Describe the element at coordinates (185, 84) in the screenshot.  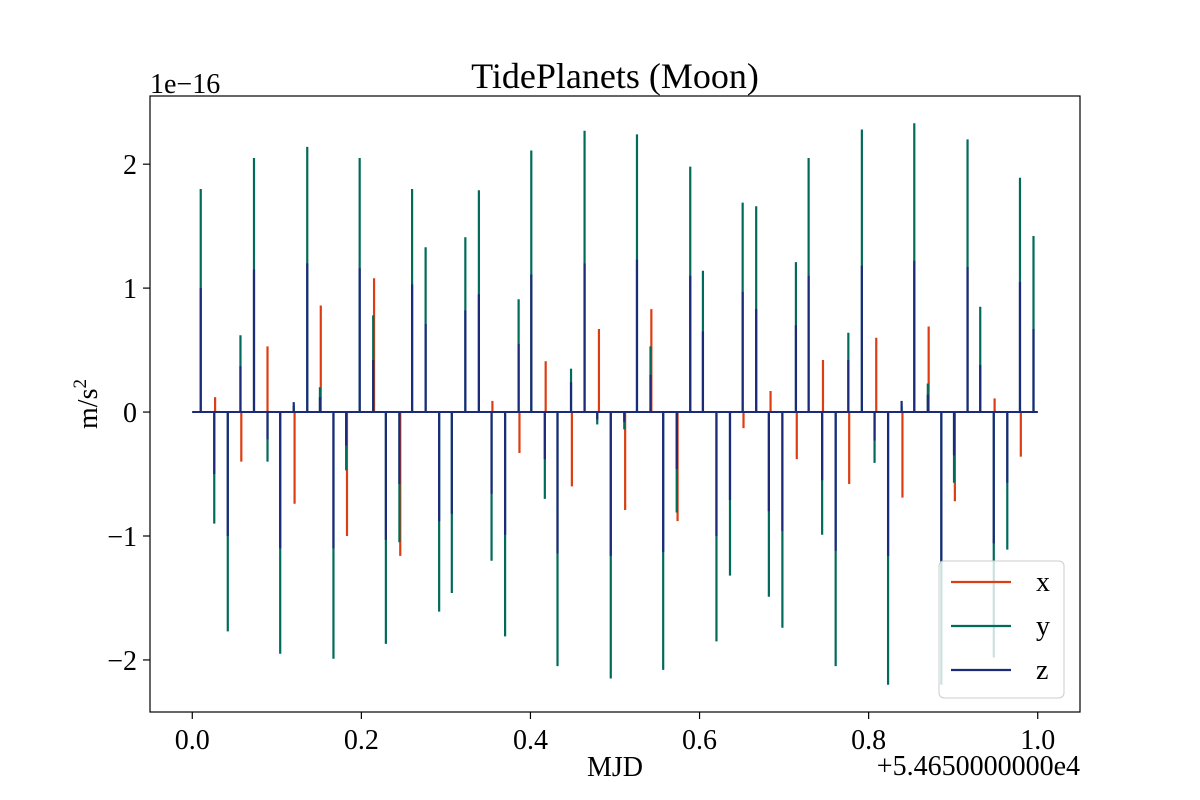
I see `y-axis-scale-label: 1e−16` at that location.